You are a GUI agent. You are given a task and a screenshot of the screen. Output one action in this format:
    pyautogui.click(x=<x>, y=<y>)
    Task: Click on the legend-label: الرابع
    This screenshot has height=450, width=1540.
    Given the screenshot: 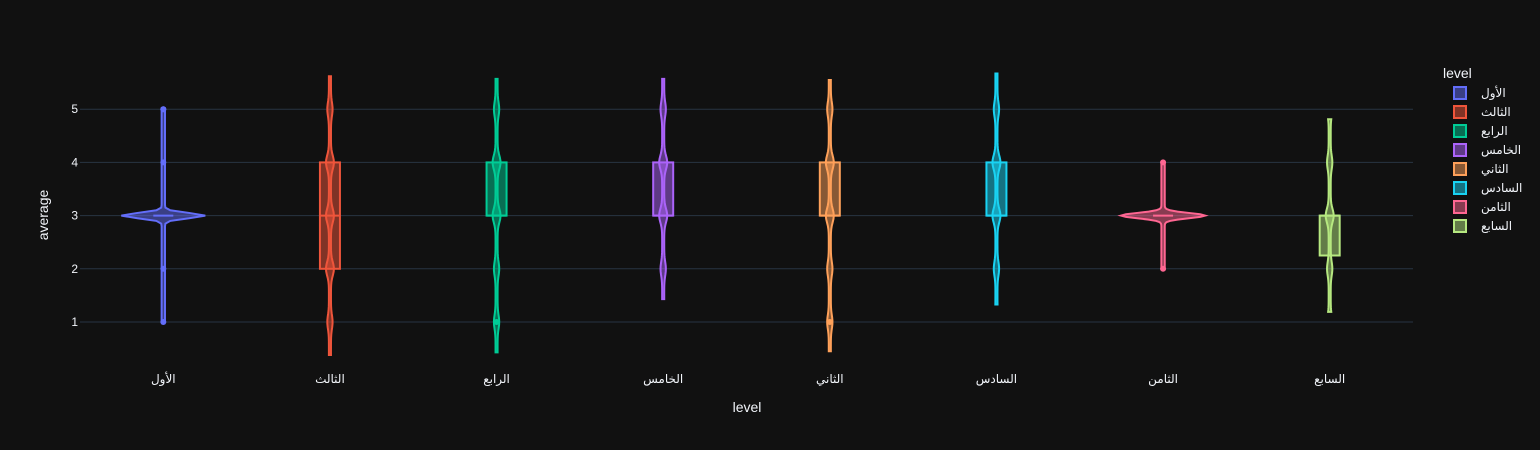 What is the action you would take?
    pyautogui.click(x=1494, y=131)
    